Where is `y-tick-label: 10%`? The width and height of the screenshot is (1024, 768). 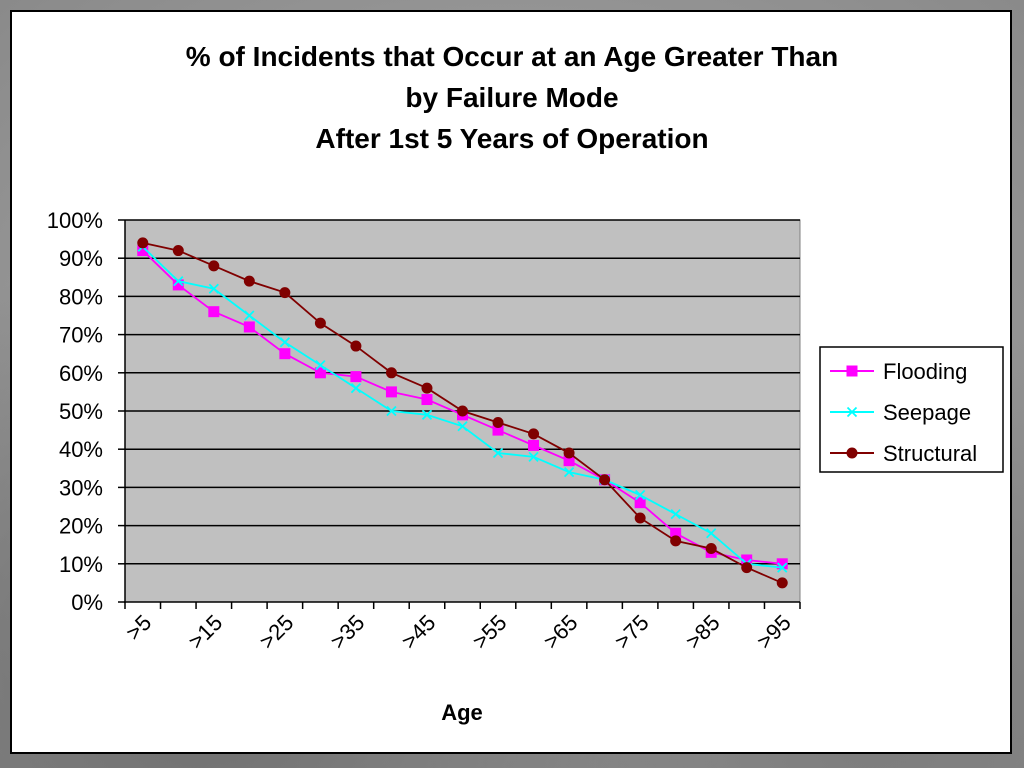
y-tick-label: 10% is located at coordinates (81, 564).